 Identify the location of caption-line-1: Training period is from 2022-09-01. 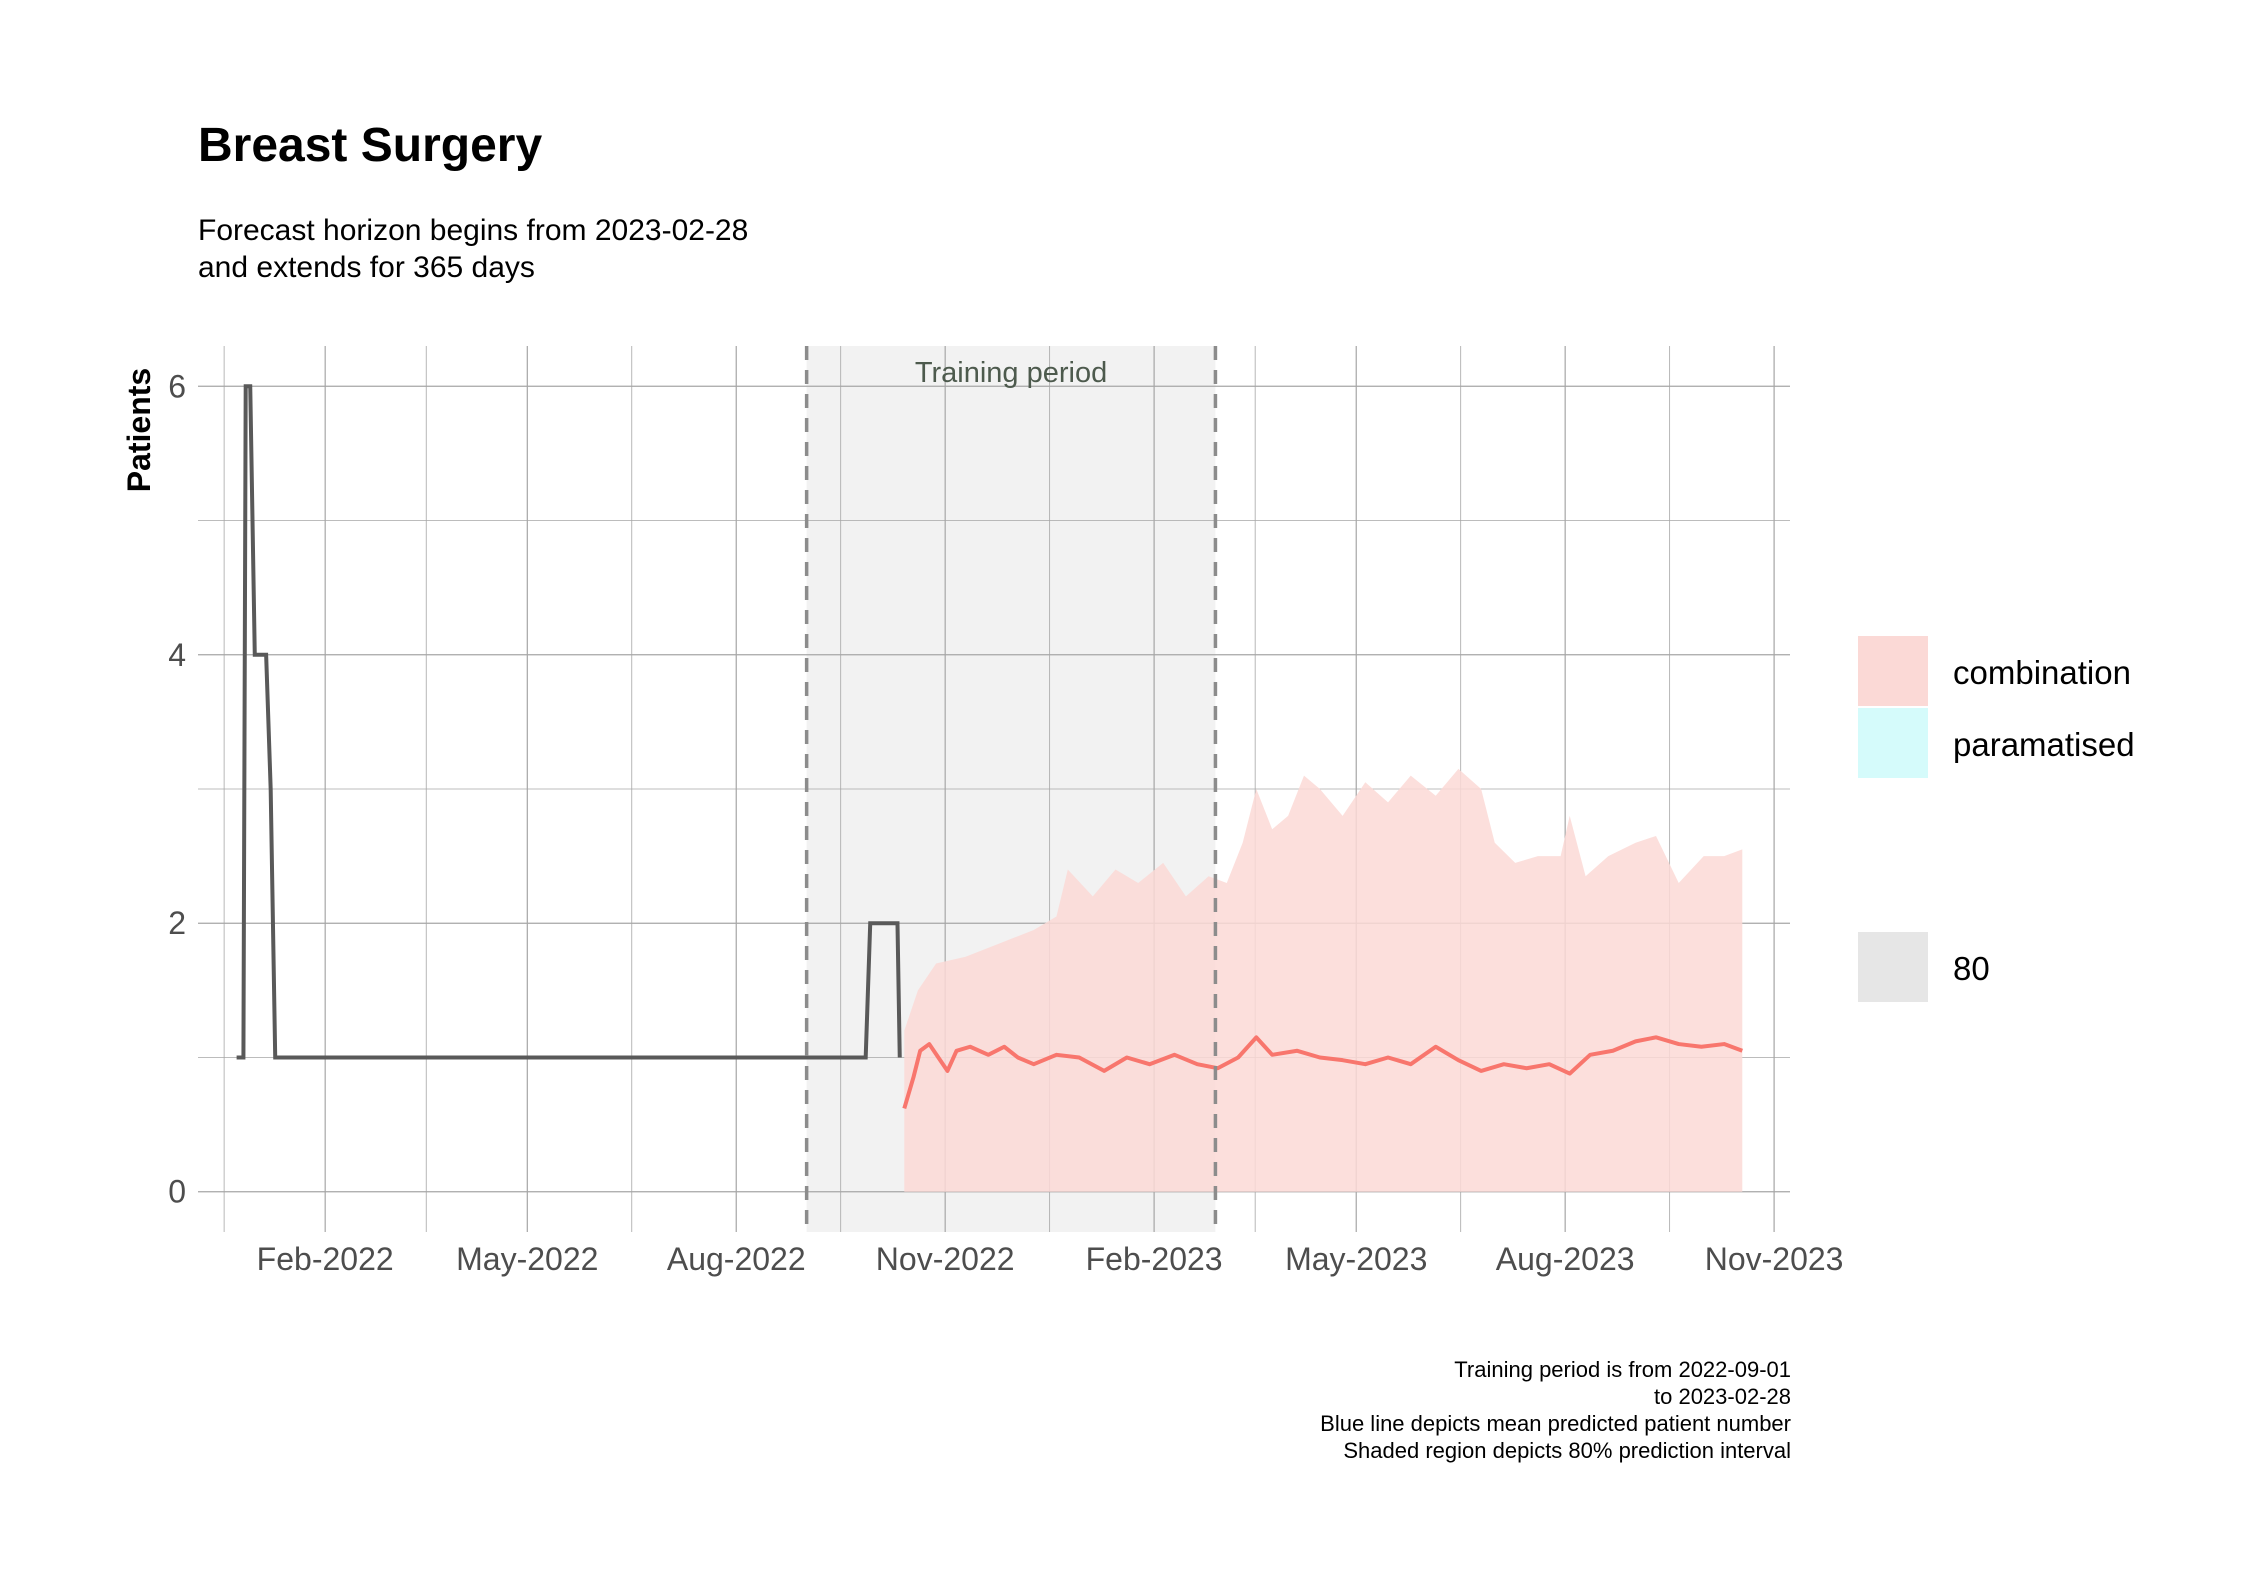
(1622, 1369).